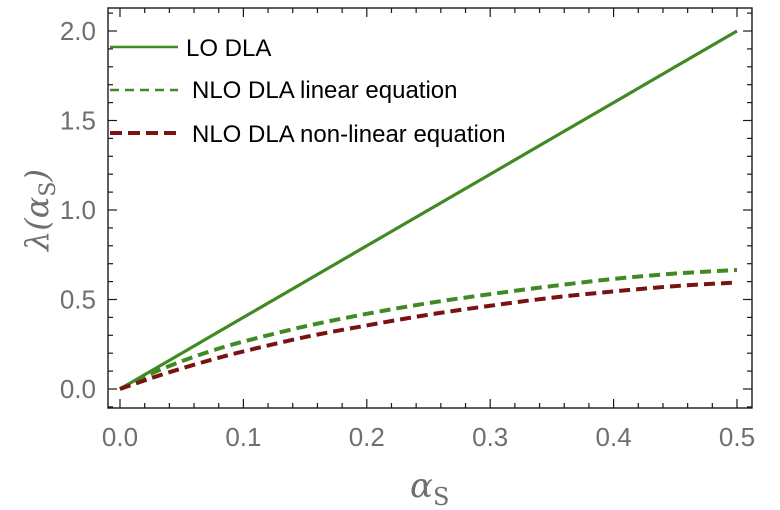 This screenshot has height=510, width=780. What do you see at coordinates (429, 488) in the screenshot?
I see `x-axis-title: αS` at bounding box center [429, 488].